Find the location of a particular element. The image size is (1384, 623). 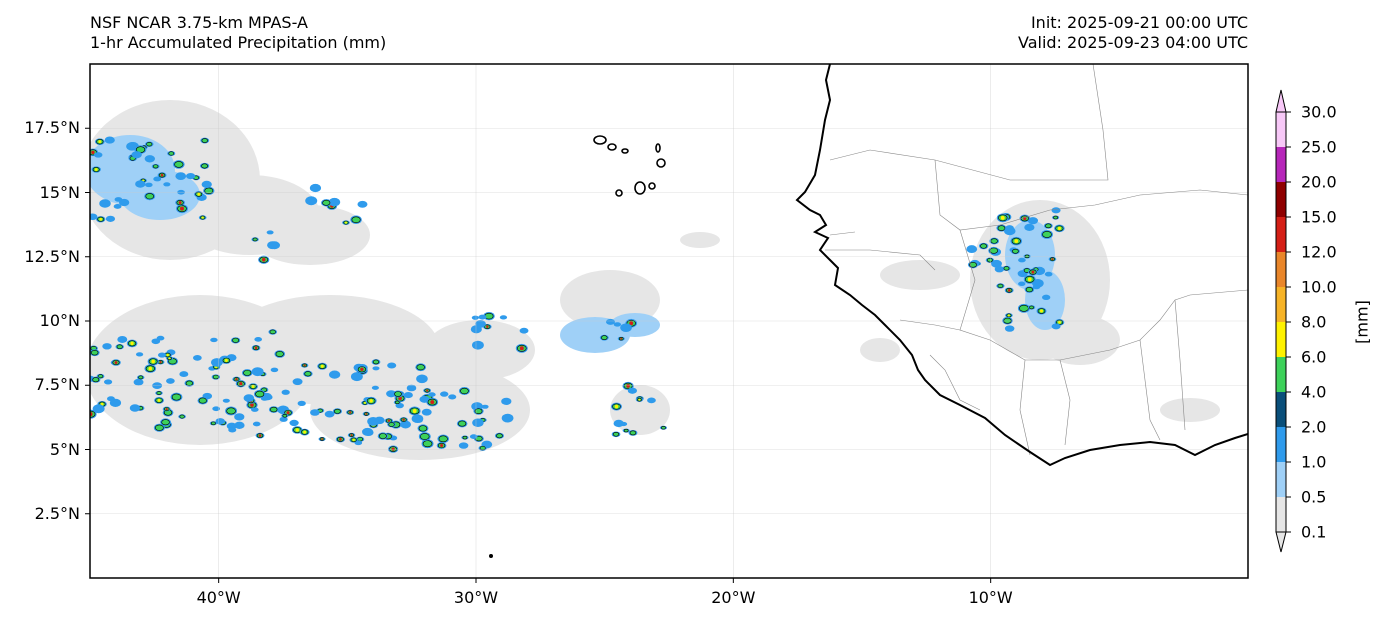

colorbar is located at coordinates (1283, 321).